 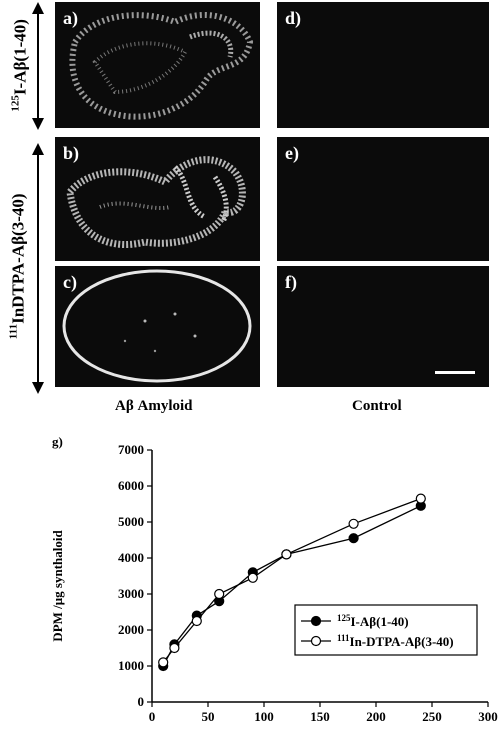 What do you see at coordinates (131, 593) in the screenshot?
I see `y-tick-label: 3000` at bounding box center [131, 593].